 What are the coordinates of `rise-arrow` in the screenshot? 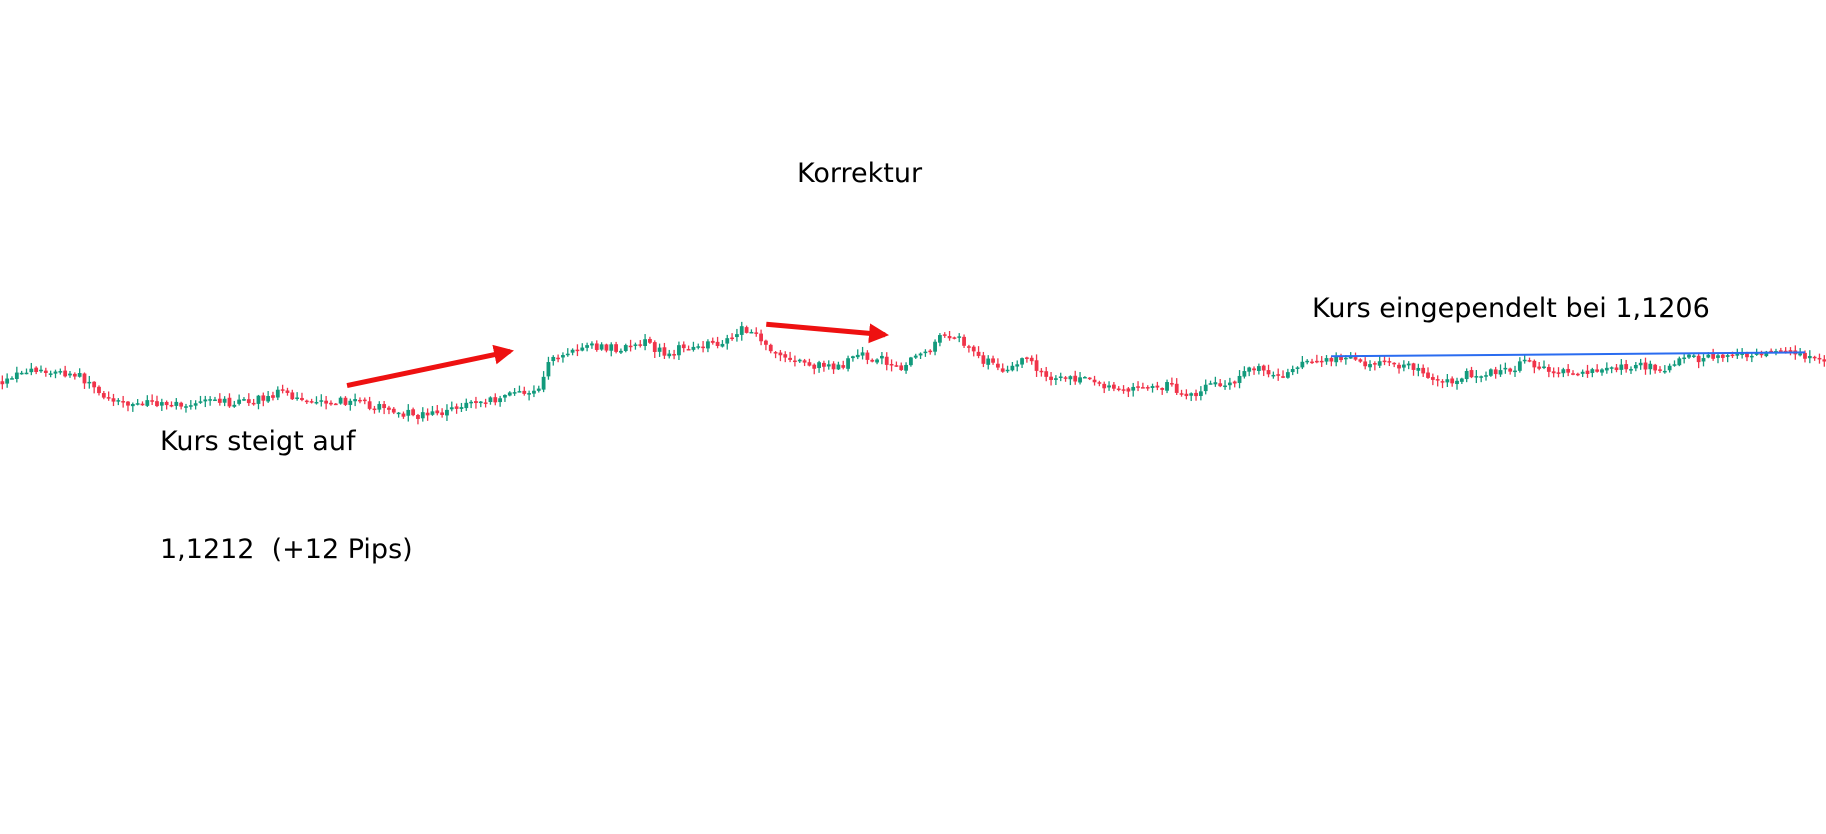 It's located at (430, 366).